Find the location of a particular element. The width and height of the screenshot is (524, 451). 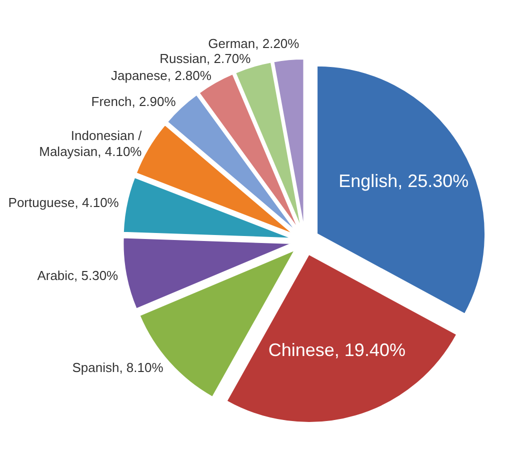

slice-label: Russian, 2.70% is located at coordinates (205, 59).